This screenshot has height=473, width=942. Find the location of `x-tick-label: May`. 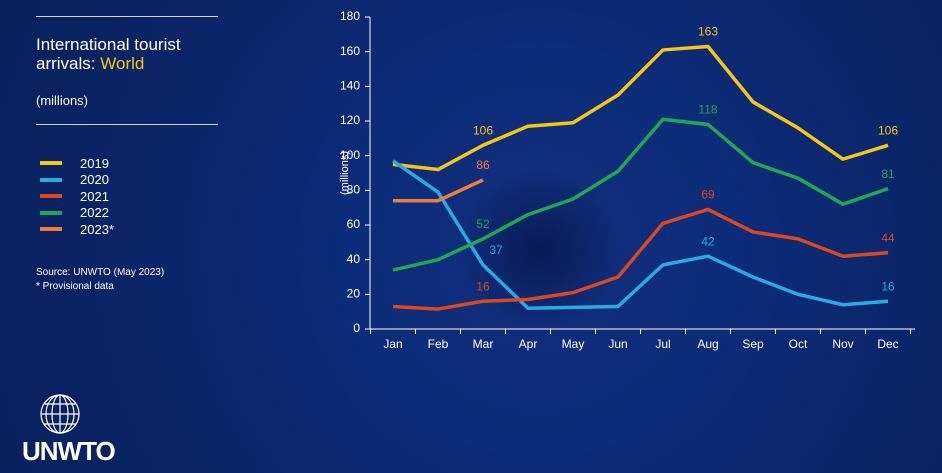

x-tick-label: May is located at coordinates (573, 344).